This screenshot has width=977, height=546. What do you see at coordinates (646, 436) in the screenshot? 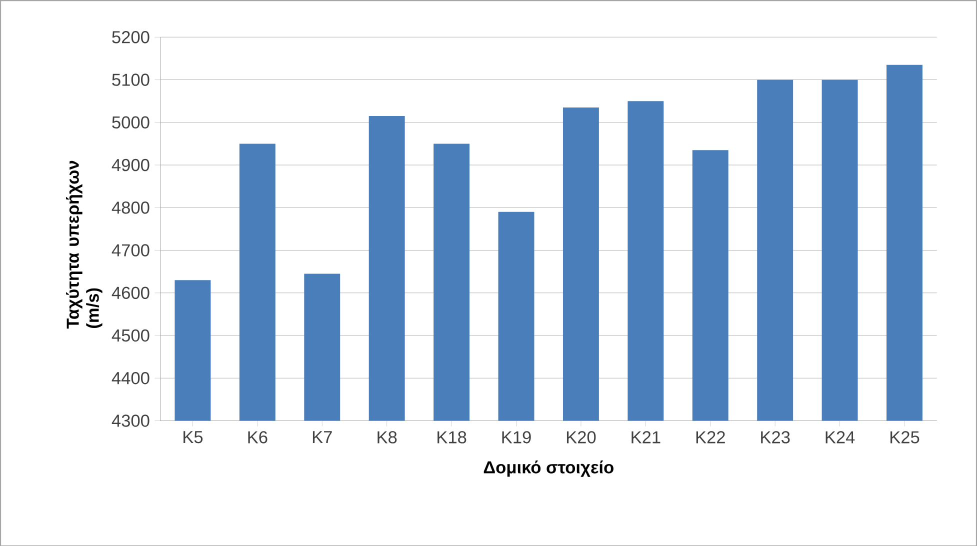
I see `x-tick-label: K21` at bounding box center [646, 436].